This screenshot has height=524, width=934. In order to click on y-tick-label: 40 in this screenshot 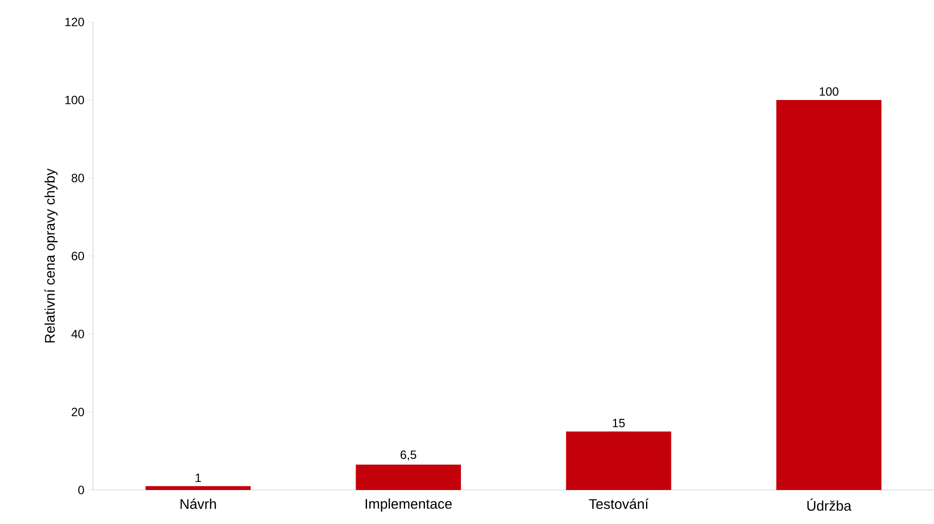, I will do `click(77, 334)`.